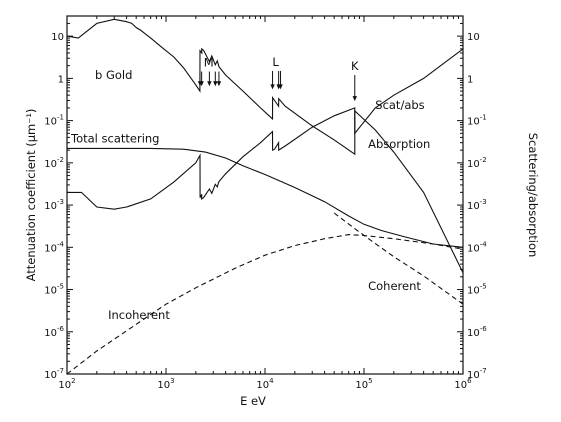  I want to click on x-tick-labels: 10² 10³ 10⁴ 10⁵ 10⁶, so click(265, 384).